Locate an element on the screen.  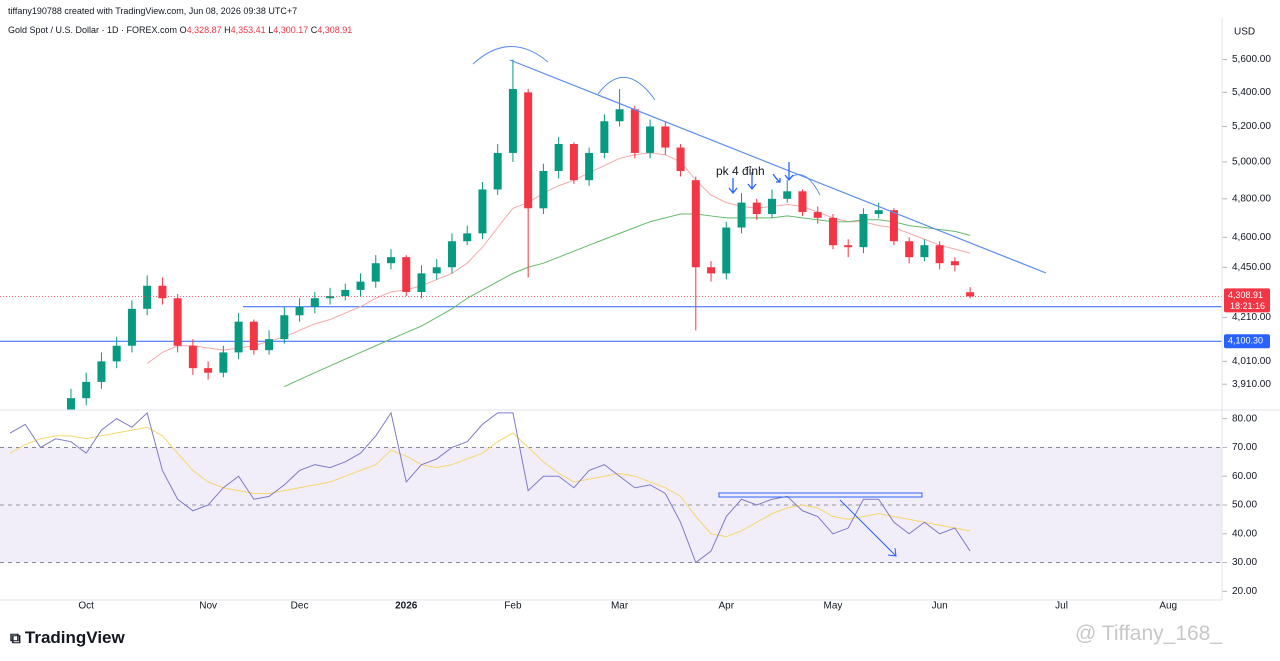
ohlc-key: H is located at coordinates (227, 30).